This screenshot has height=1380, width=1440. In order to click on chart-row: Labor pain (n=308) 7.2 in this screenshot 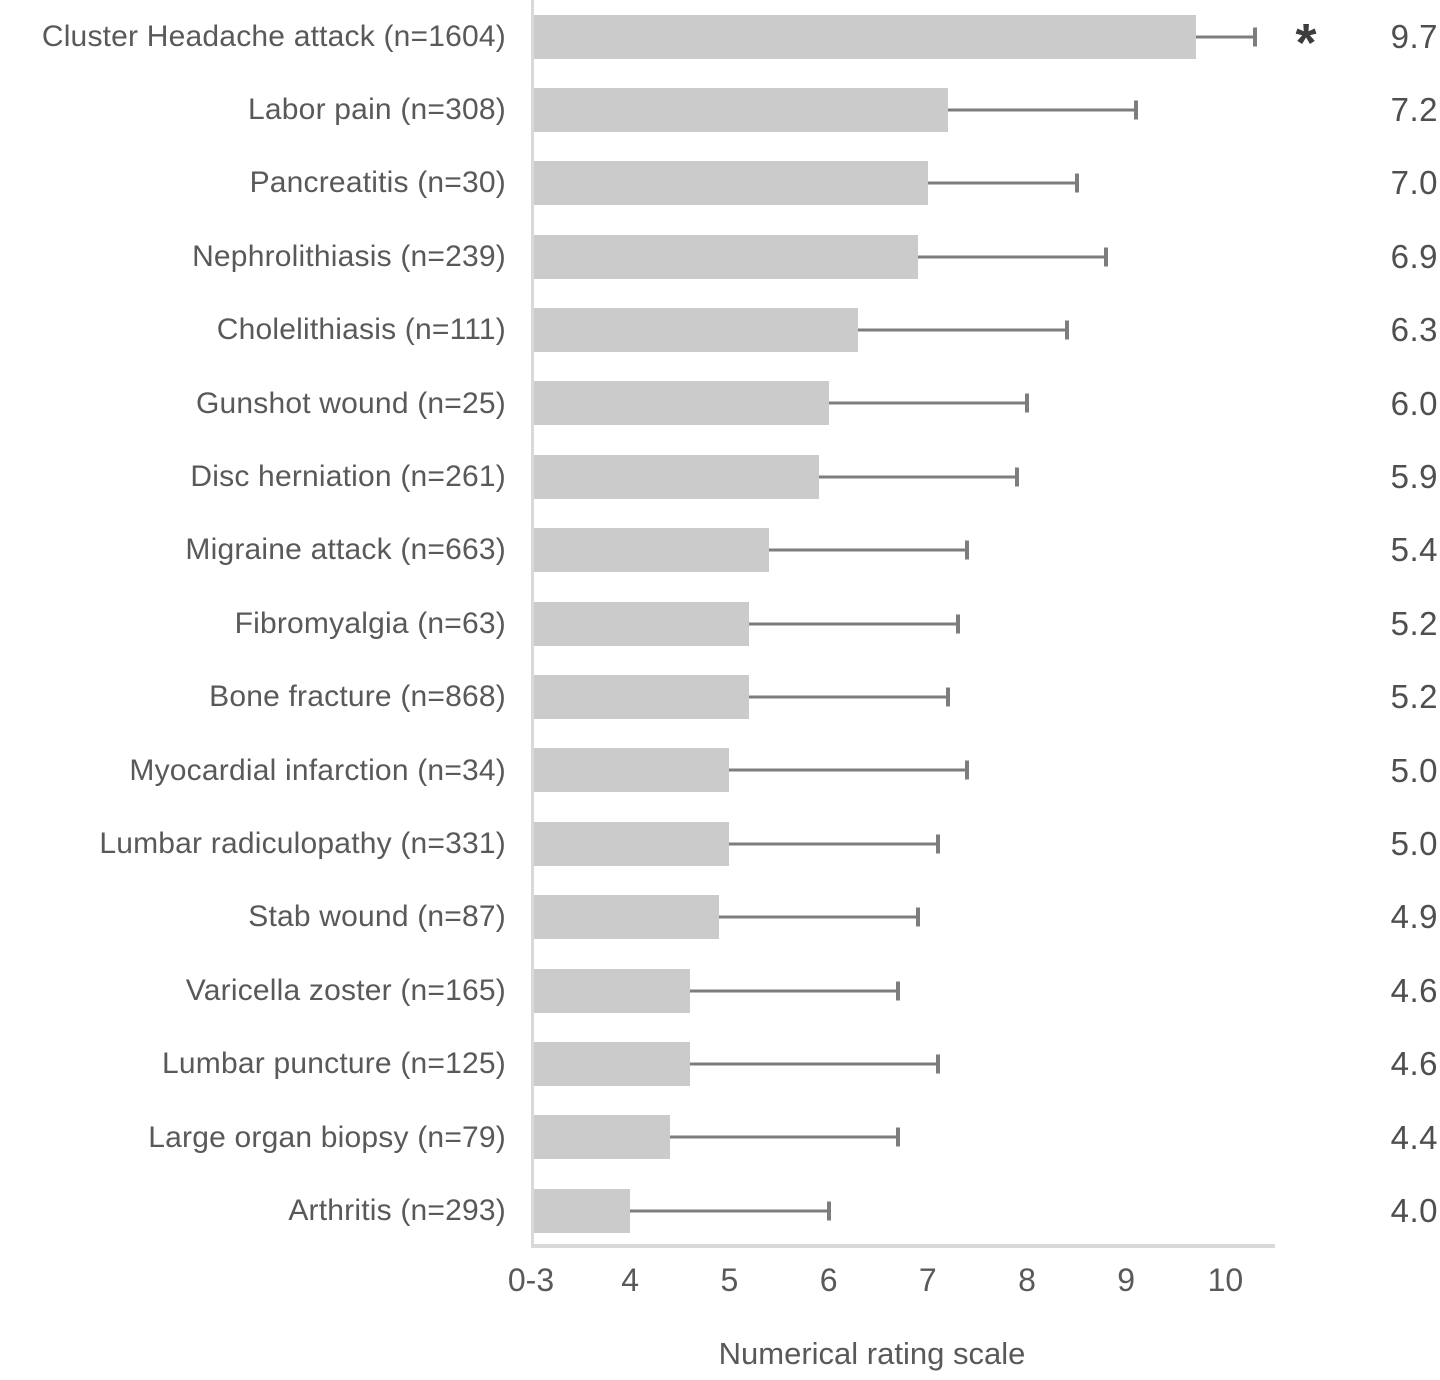, I will do `click(720, 109)`.